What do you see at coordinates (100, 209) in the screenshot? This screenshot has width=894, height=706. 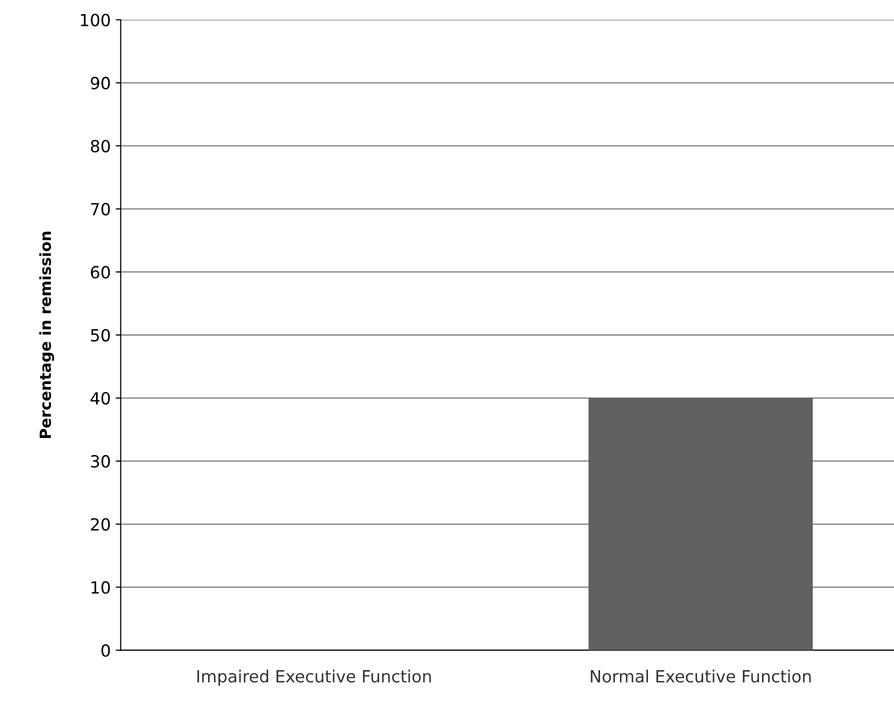 I see `y-tick-label: 70` at bounding box center [100, 209].